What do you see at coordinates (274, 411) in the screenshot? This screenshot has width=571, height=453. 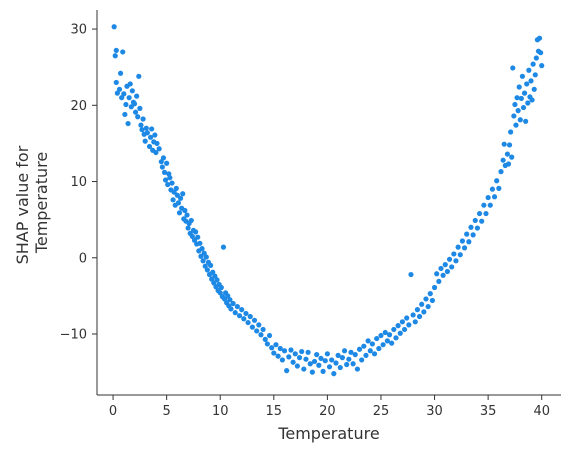 I see `x-tick-label: 15` at bounding box center [274, 411].